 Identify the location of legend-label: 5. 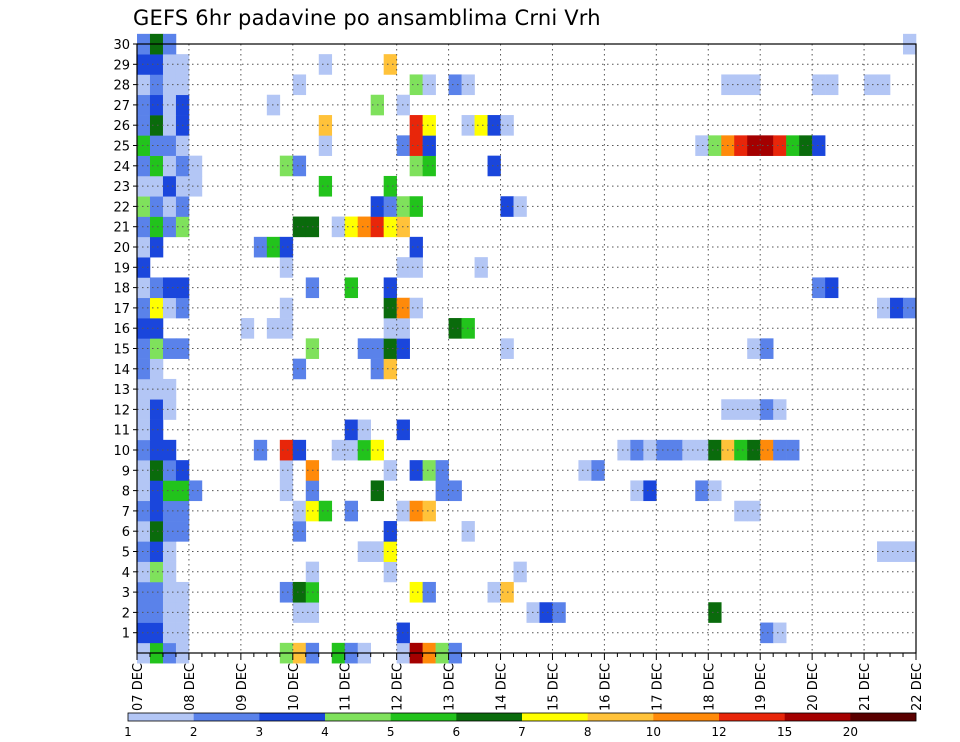
(391, 732).